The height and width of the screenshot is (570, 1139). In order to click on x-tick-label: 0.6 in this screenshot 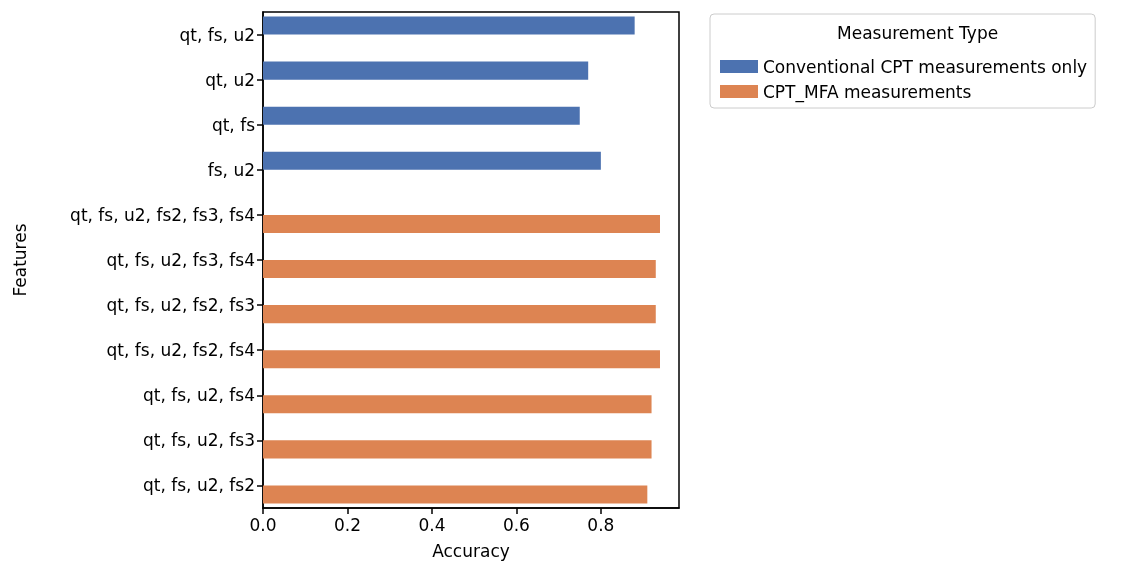, I will do `click(516, 524)`.